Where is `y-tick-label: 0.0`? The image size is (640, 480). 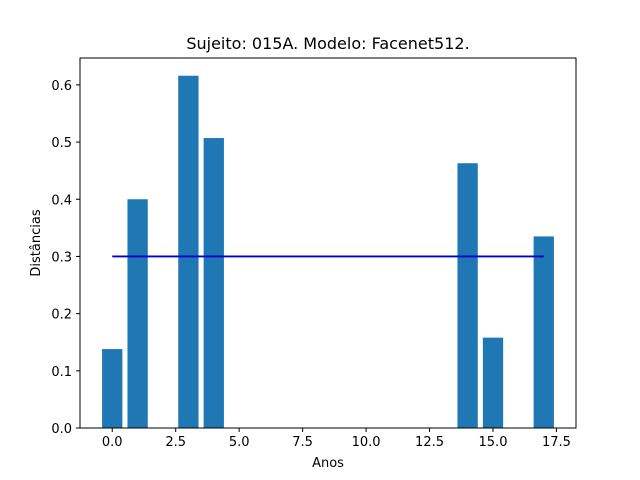
y-tick-label: 0.0 is located at coordinates (61, 429).